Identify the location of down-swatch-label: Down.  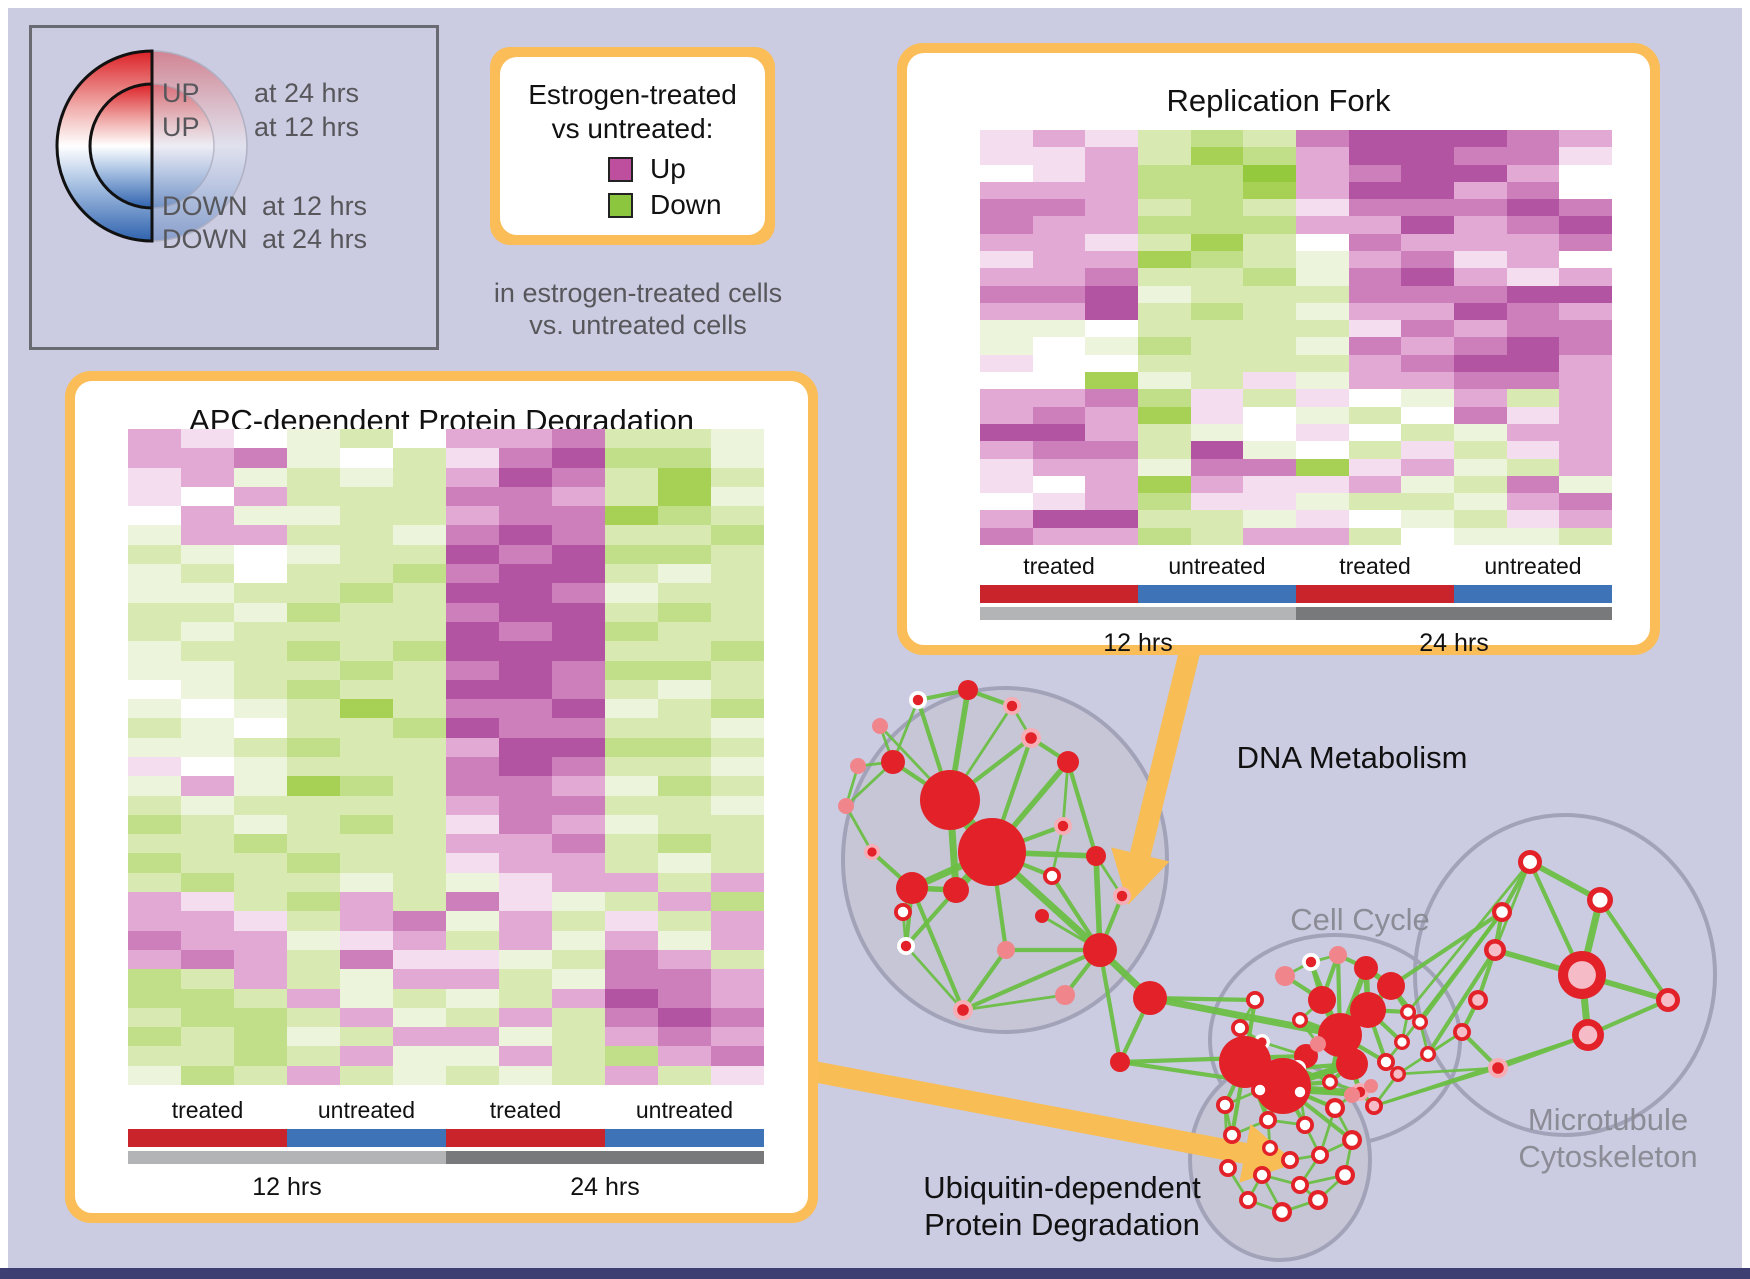
(686, 204).